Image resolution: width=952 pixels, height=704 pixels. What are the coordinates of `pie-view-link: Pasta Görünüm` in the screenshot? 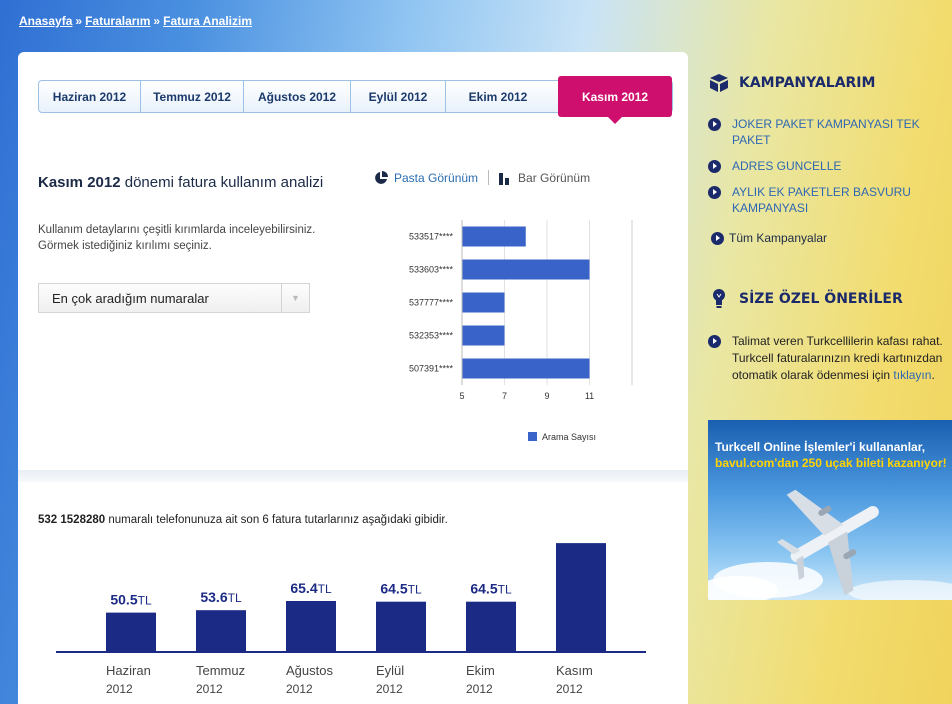 It's located at (426, 177).